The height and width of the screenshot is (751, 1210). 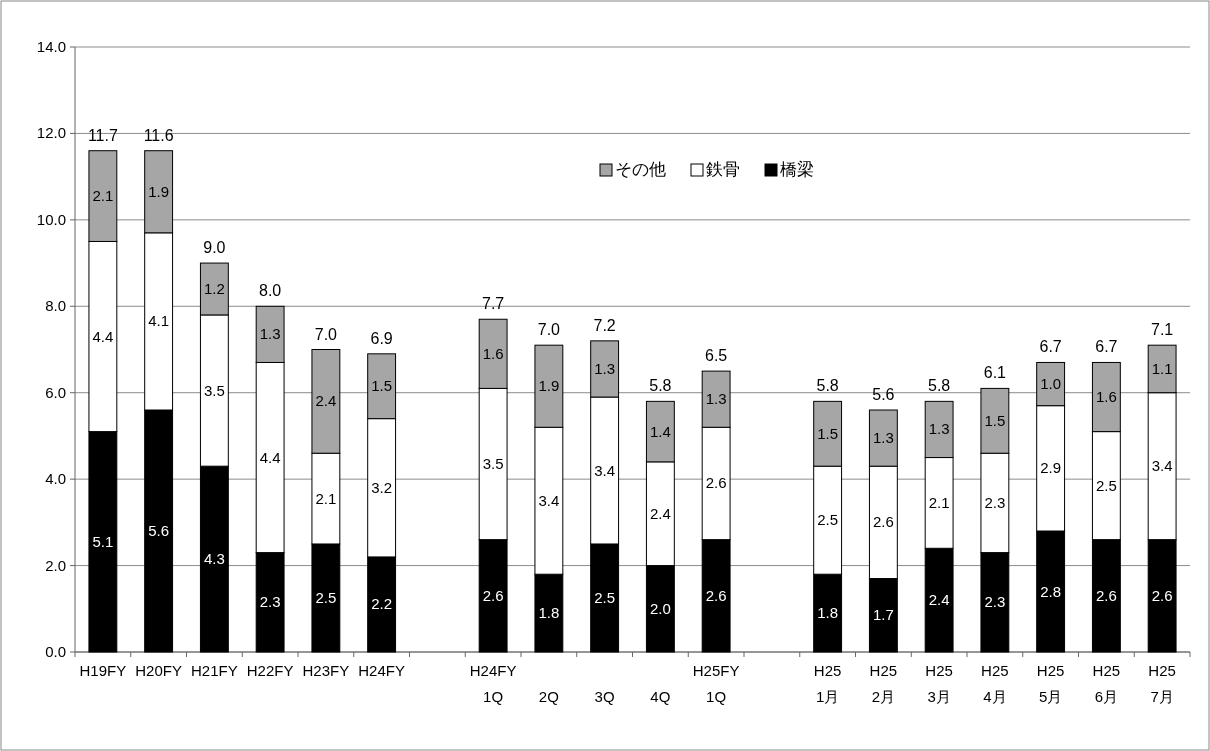 What do you see at coordinates (158, 135) in the screenshot?
I see `total-label: 11.6` at bounding box center [158, 135].